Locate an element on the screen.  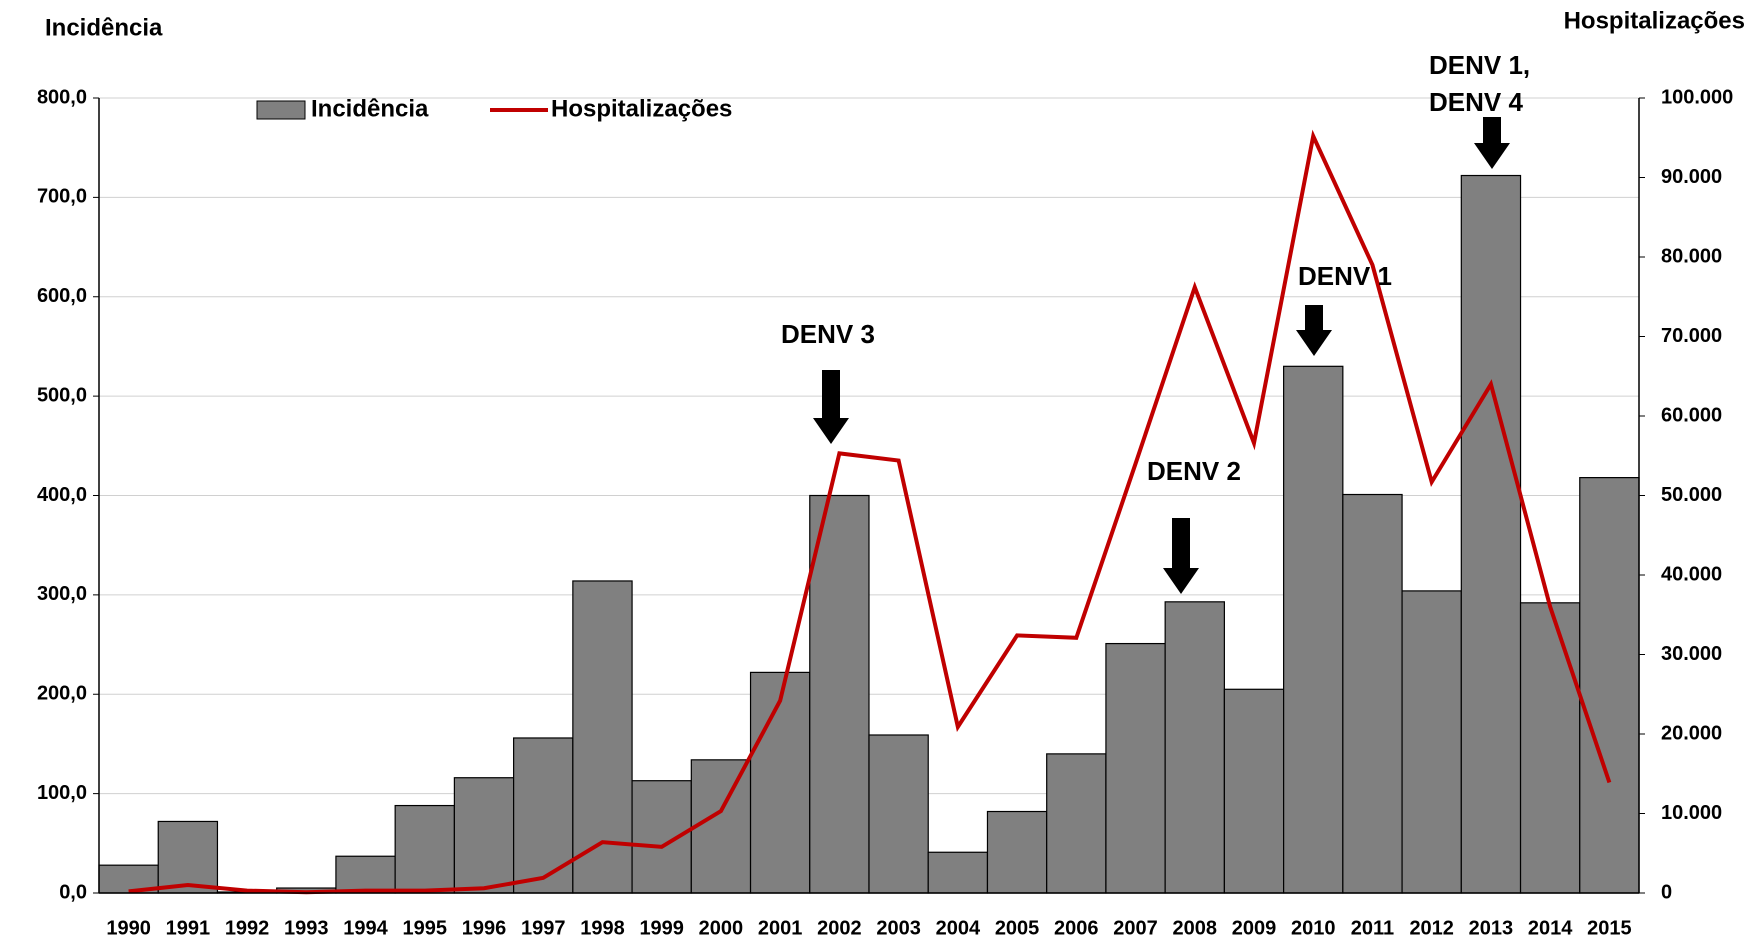
legend-swatch is located at coordinates (281, 110).